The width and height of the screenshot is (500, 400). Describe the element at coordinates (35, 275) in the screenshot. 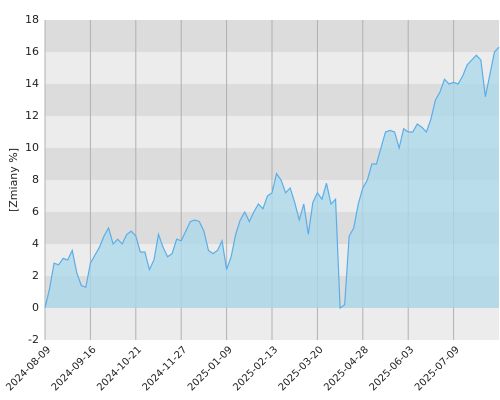

I see `y-tick-label: 2` at that location.